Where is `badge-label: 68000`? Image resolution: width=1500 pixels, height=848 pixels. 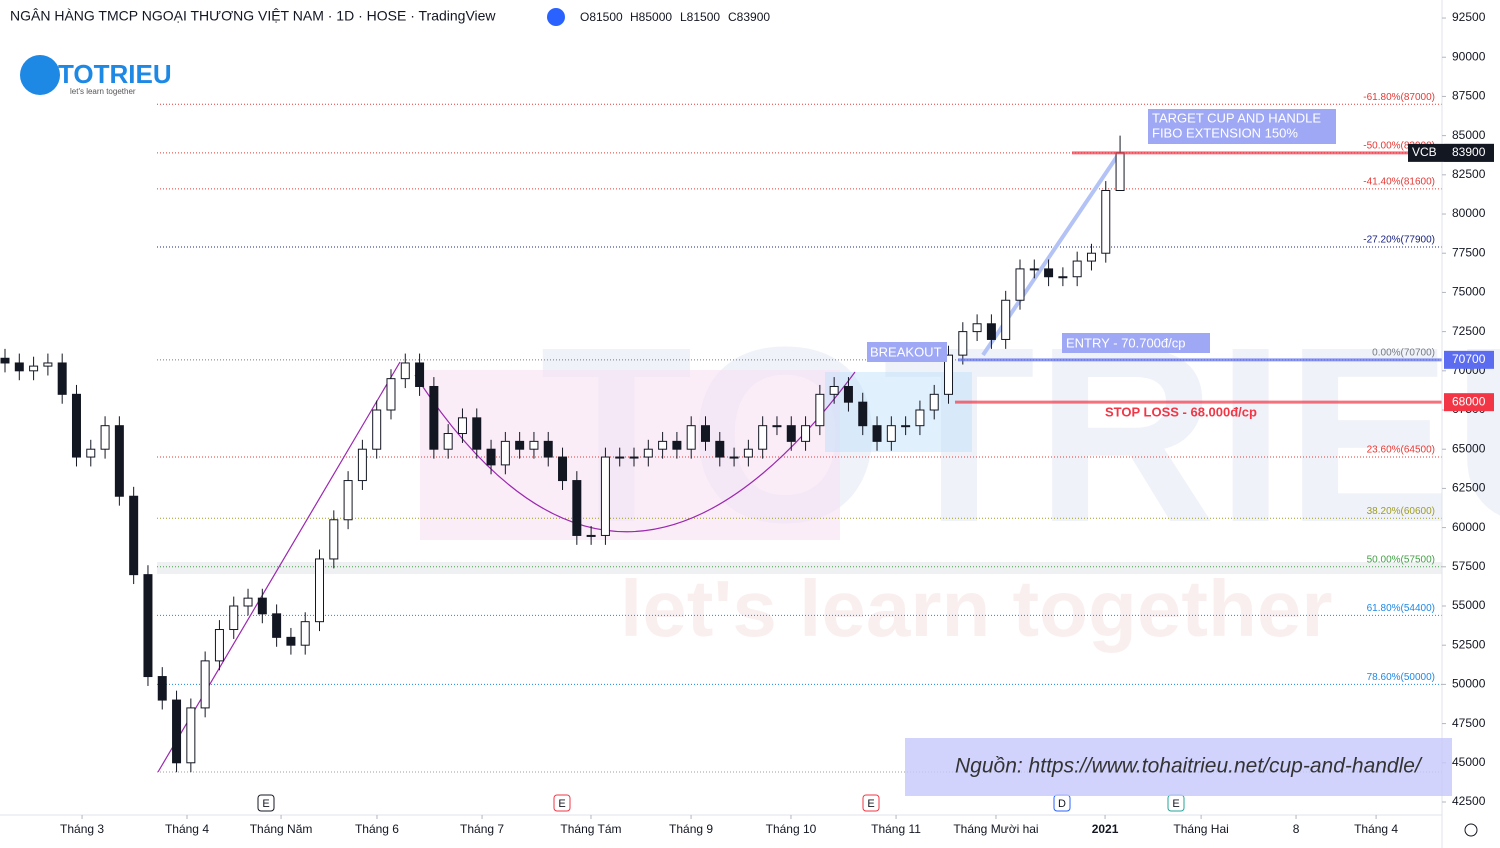
badge-label: 68000 is located at coordinates (1469, 401).